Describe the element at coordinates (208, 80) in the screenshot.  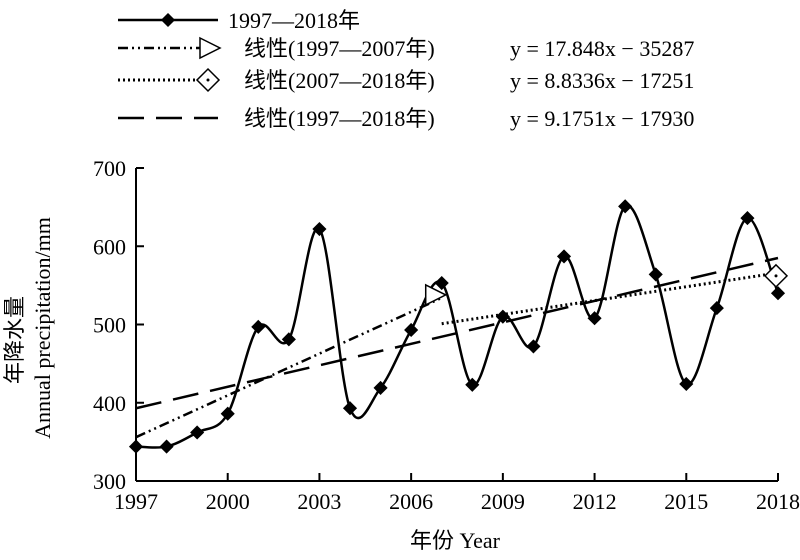
I see `legend-marker-dot` at that location.